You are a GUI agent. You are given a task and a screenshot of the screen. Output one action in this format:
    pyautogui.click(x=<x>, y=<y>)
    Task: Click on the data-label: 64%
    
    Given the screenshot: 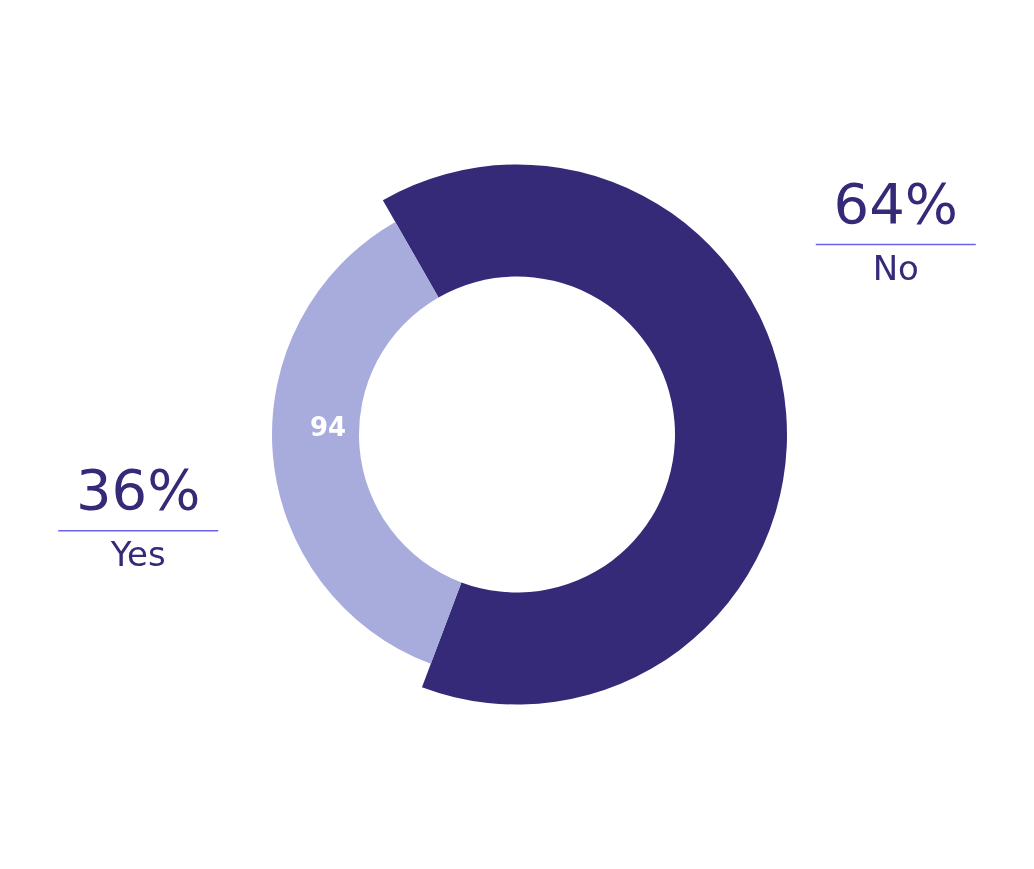 What is the action you would take?
    pyautogui.click(x=896, y=203)
    